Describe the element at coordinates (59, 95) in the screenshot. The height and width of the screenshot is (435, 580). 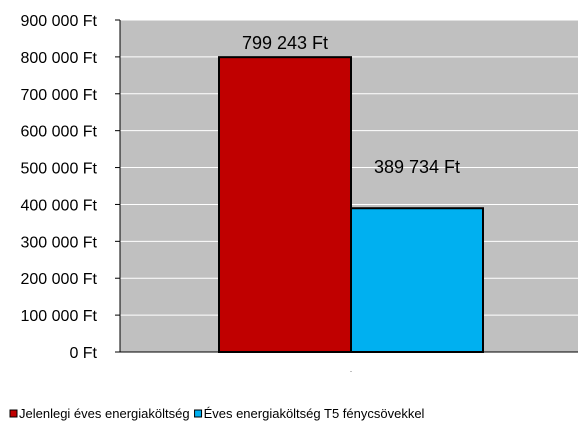
I see `y-tick-label: 700 000 Ft` at that location.